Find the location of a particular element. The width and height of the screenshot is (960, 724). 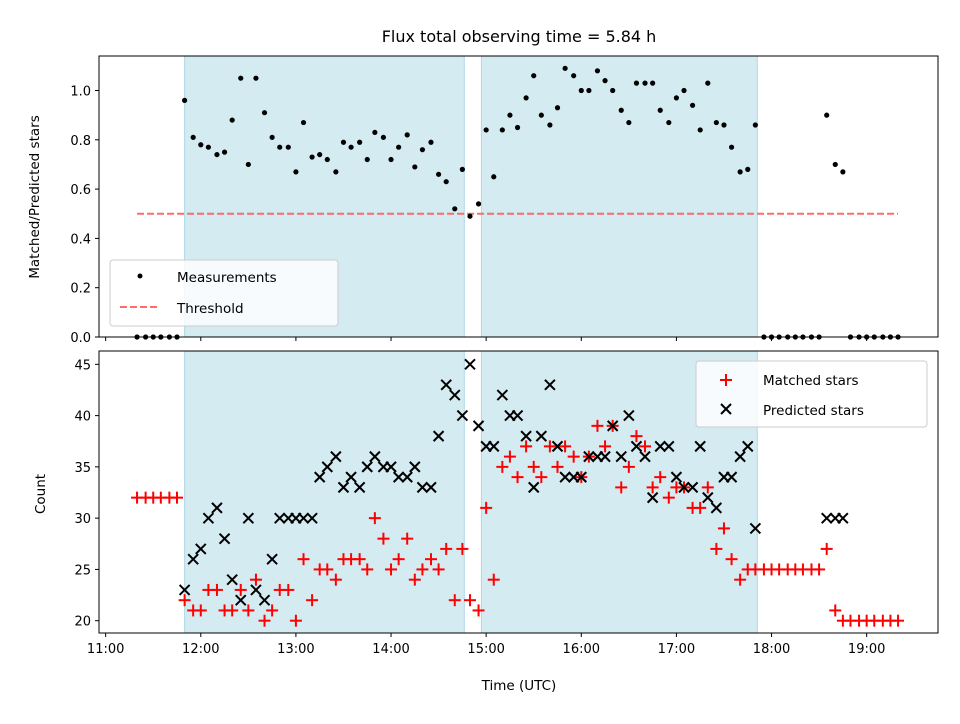

y-tick-label: 0.2 is located at coordinates (80, 289).